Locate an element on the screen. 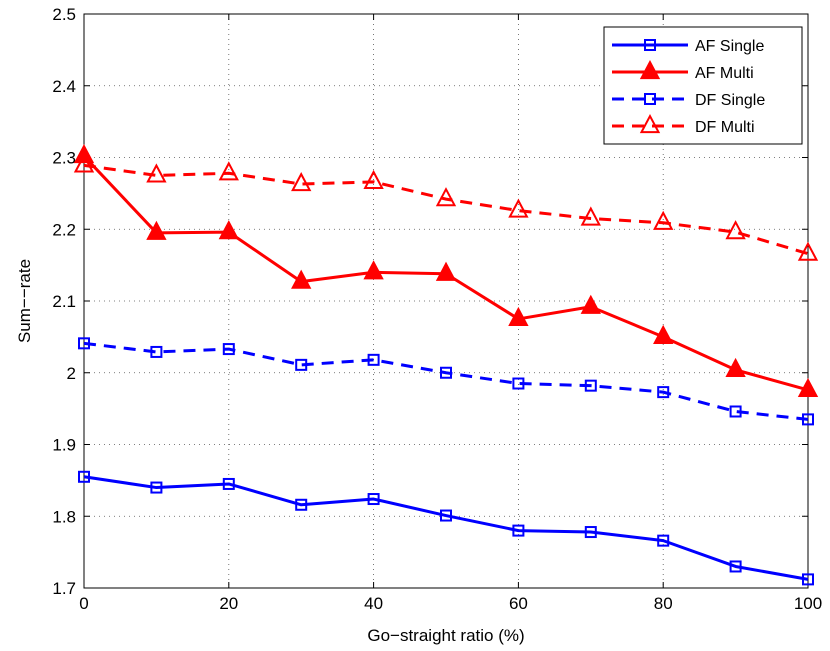  series-df-multi is located at coordinates (446, 207).